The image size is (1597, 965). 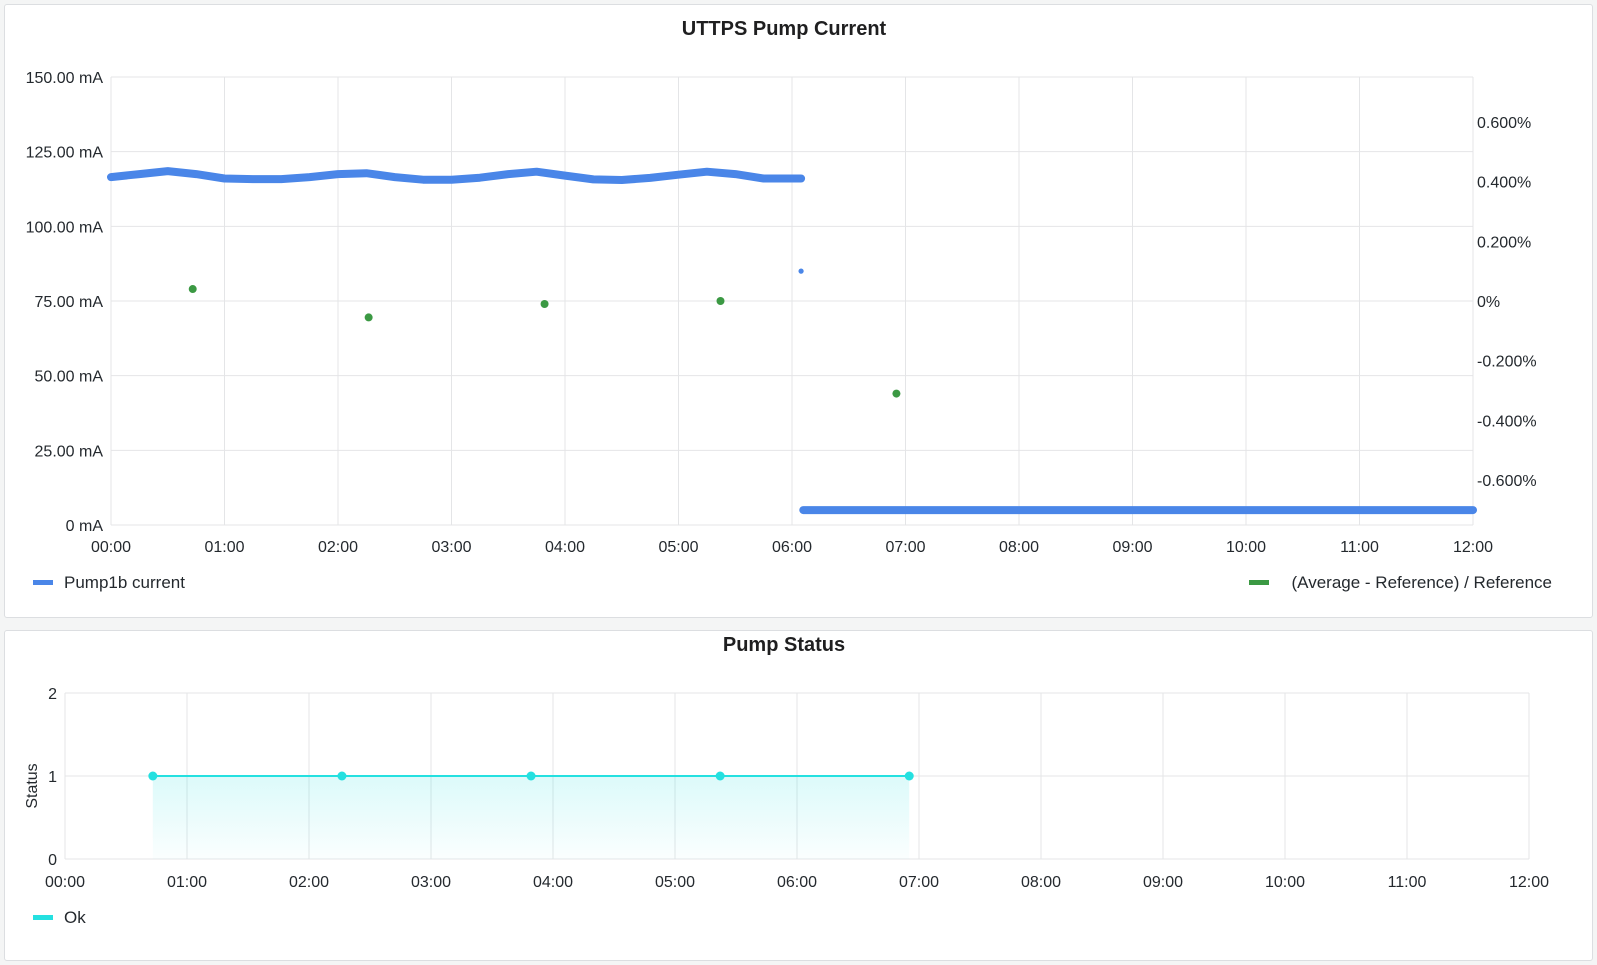 I want to click on y-right-tick-label: 0%, so click(x=1488, y=302).